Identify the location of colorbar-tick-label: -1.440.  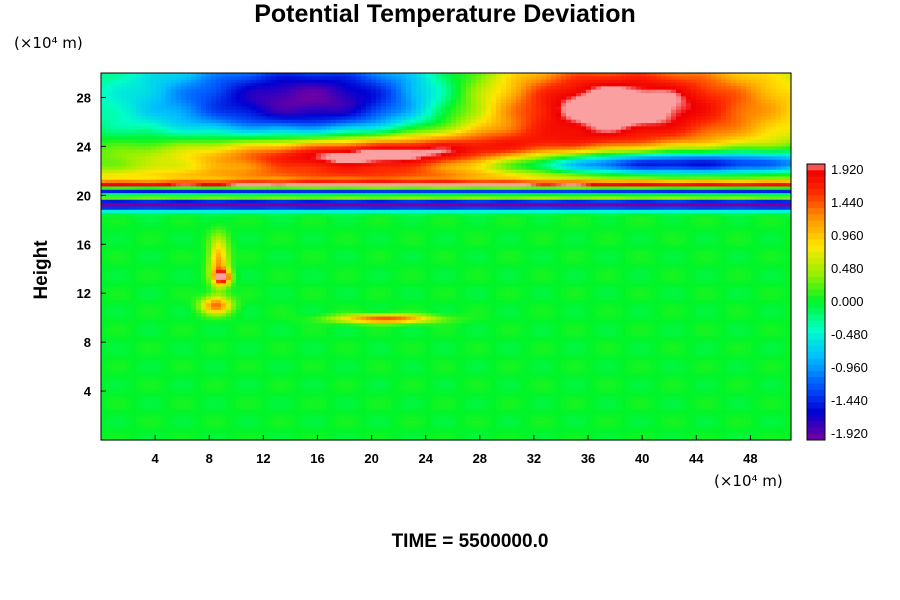
(849, 400).